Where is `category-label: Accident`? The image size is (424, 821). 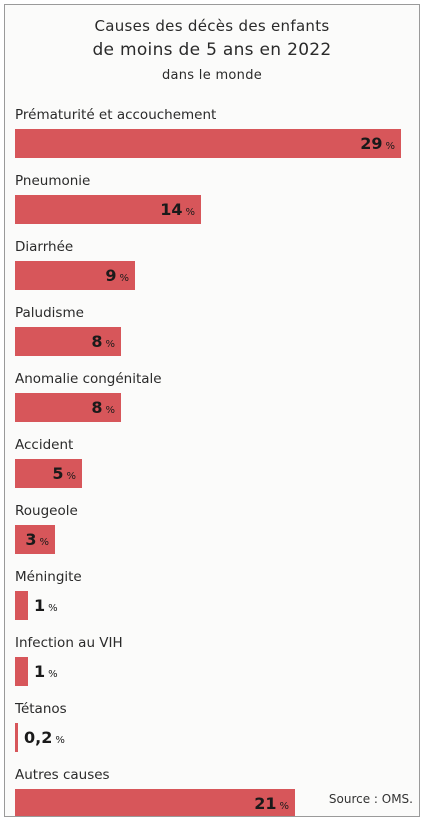
category-label: Accident is located at coordinates (44, 445).